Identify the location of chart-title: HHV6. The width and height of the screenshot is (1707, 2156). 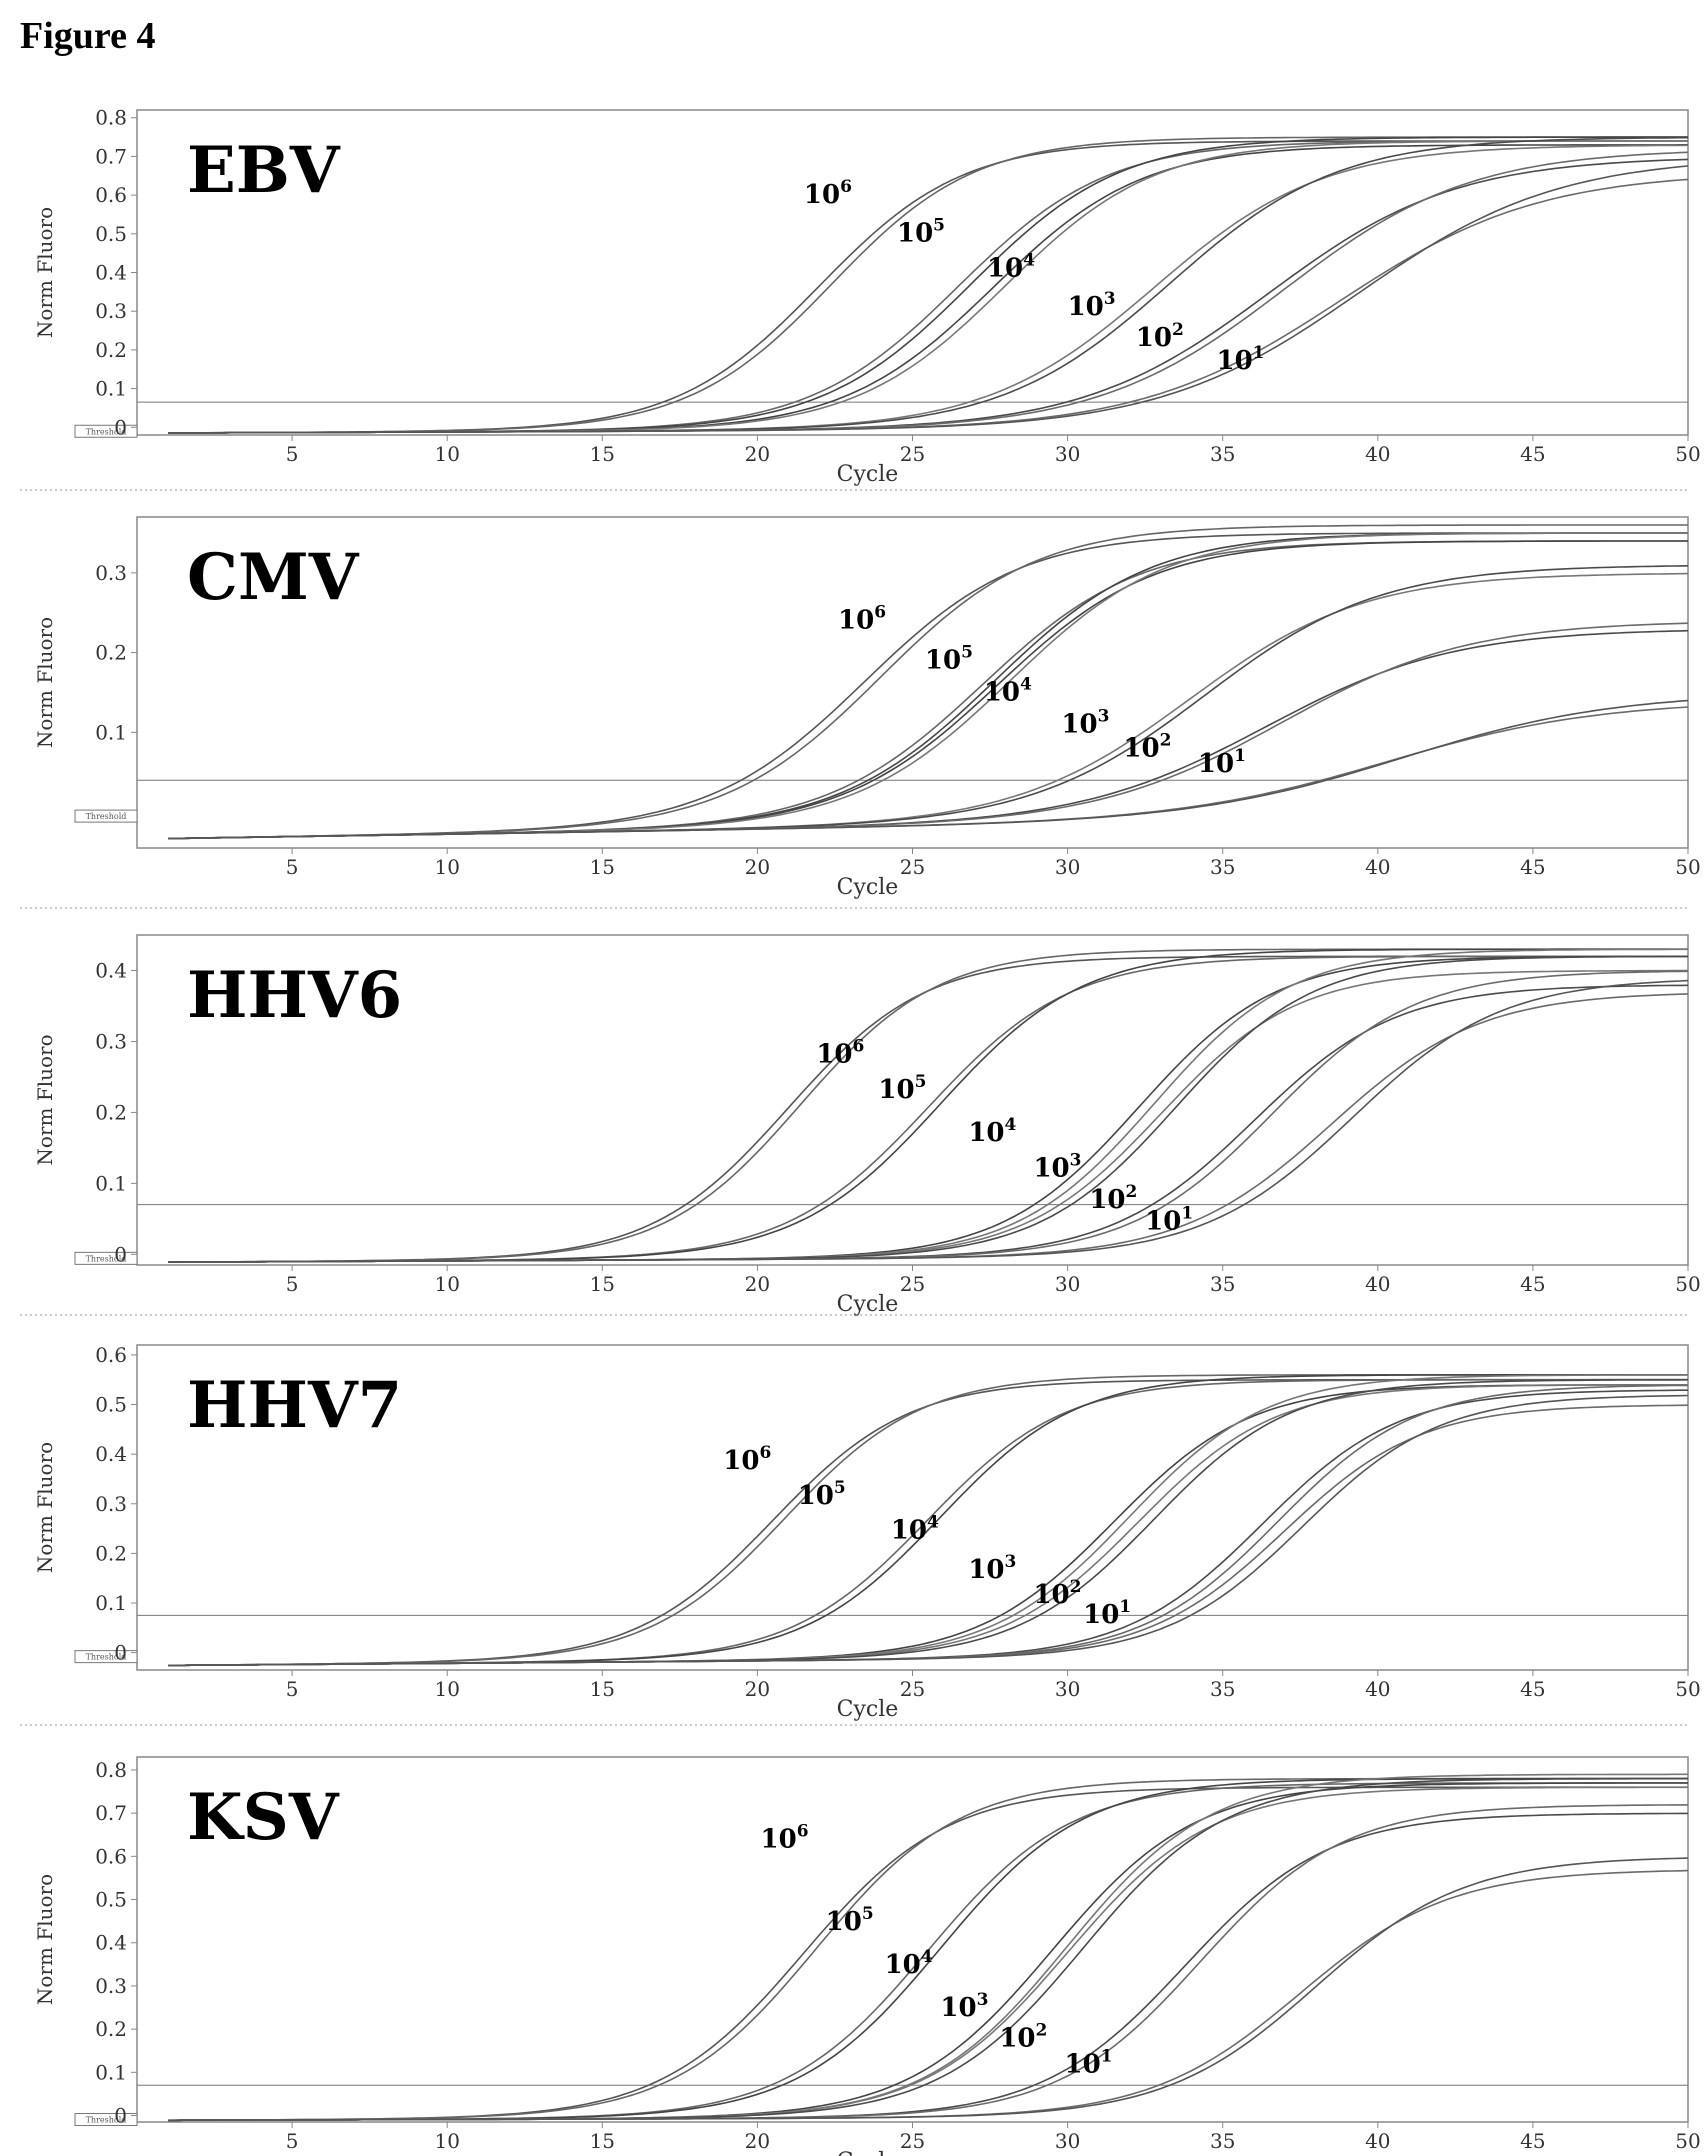
(294, 995).